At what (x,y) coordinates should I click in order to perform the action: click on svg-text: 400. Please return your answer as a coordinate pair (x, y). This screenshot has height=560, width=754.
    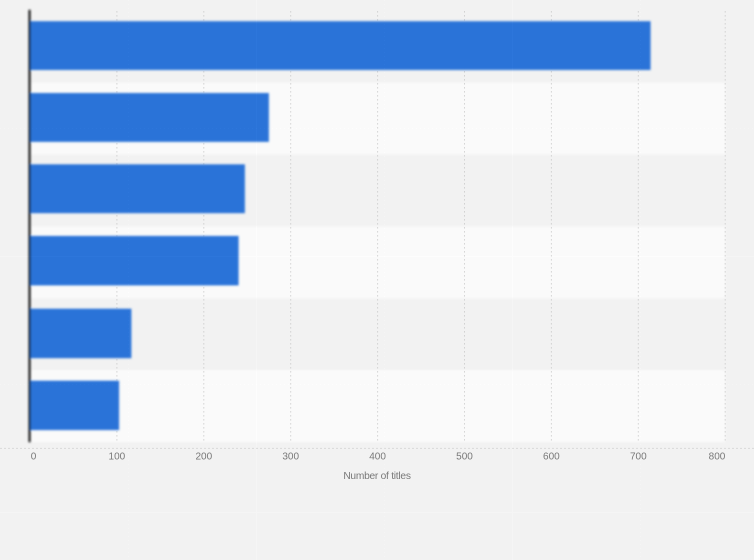
    Looking at the image, I should click on (377, 457).